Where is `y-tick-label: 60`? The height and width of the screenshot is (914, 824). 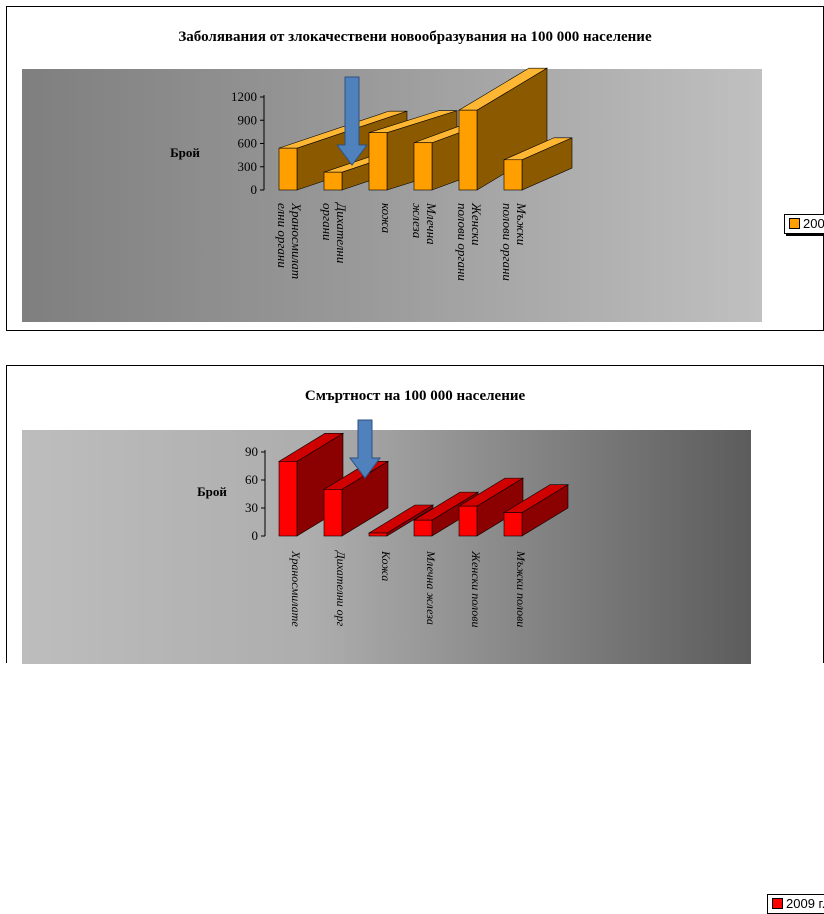
y-tick-label: 60 is located at coordinates (251, 479).